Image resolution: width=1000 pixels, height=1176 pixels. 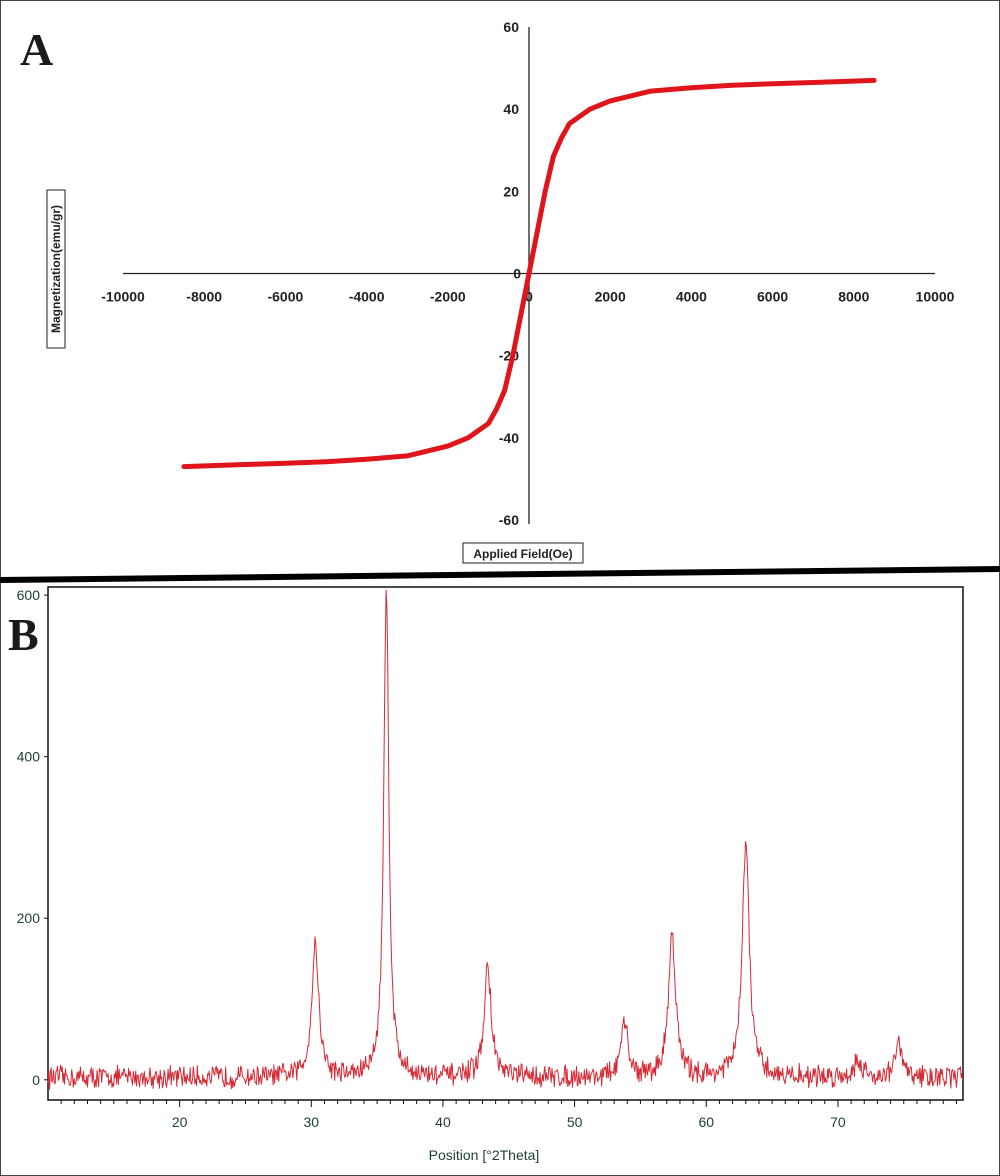 What do you see at coordinates (500, 574) in the screenshot?
I see `panel-divider` at bounding box center [500, 574].